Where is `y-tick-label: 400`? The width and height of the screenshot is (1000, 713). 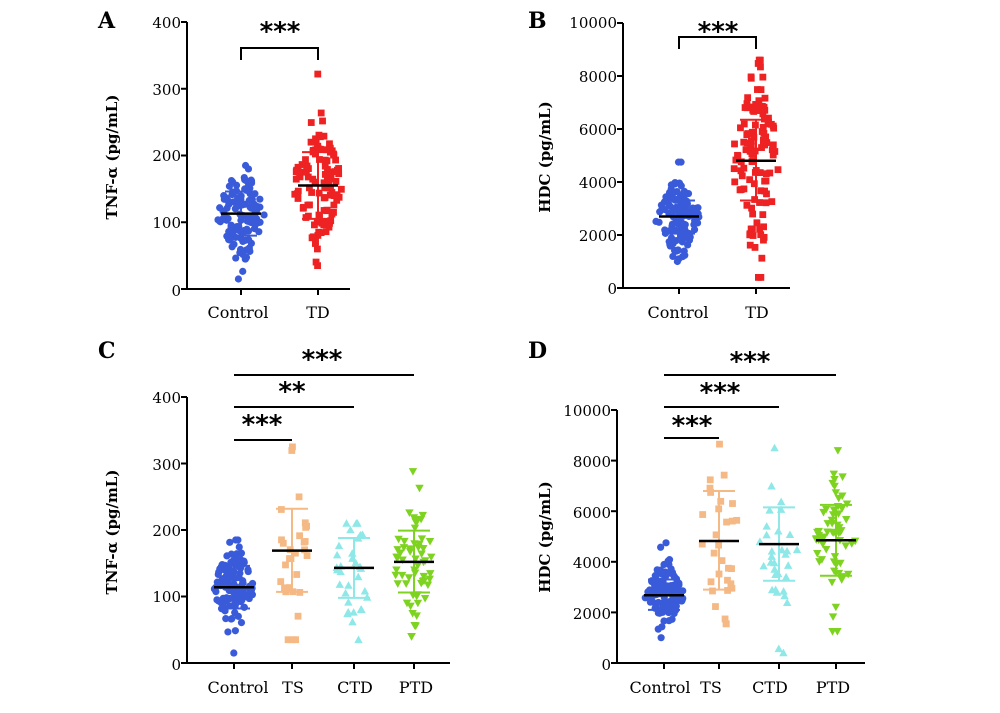
y-tick-label: 400 is located at coordinates (166, 23).